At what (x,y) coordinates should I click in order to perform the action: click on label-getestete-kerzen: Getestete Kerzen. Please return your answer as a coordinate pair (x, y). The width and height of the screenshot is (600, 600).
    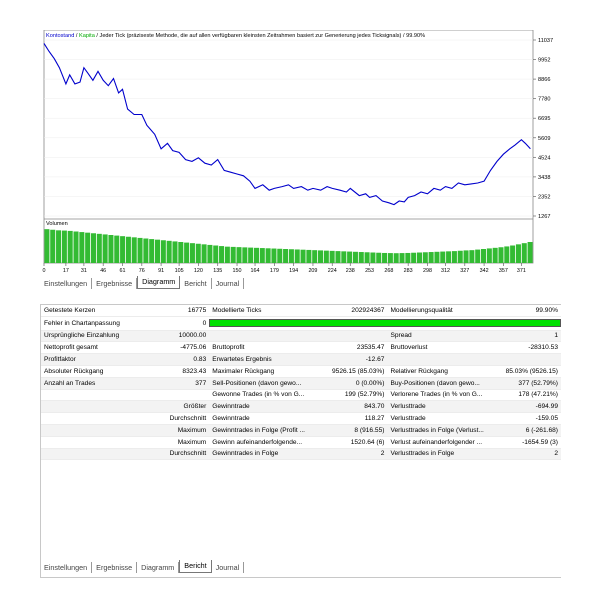
    Looking at the image, I should click on (82, 311).